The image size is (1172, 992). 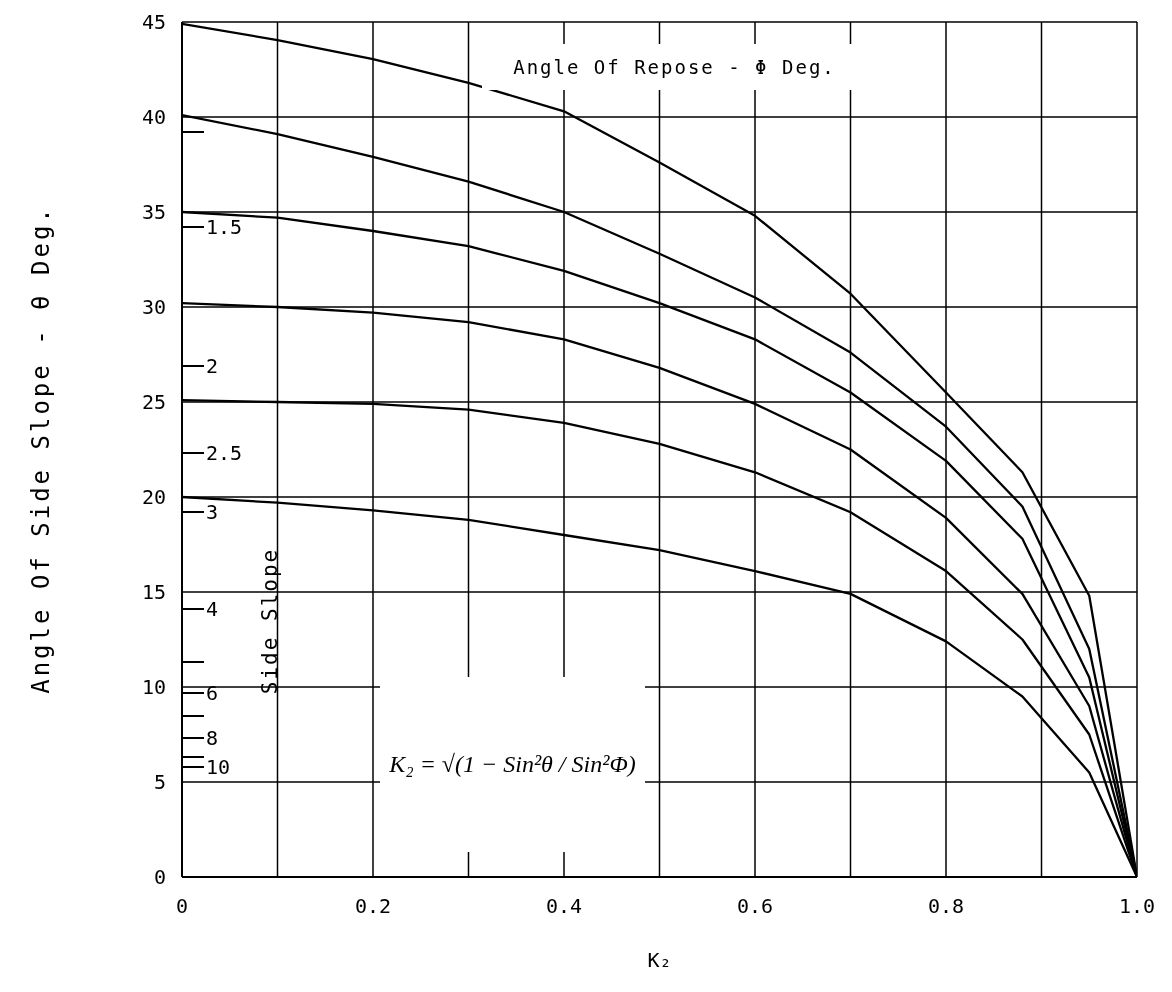 I want to click on annotation: Angle Of Repose - Φ Deg., so click(x=674, y=67).